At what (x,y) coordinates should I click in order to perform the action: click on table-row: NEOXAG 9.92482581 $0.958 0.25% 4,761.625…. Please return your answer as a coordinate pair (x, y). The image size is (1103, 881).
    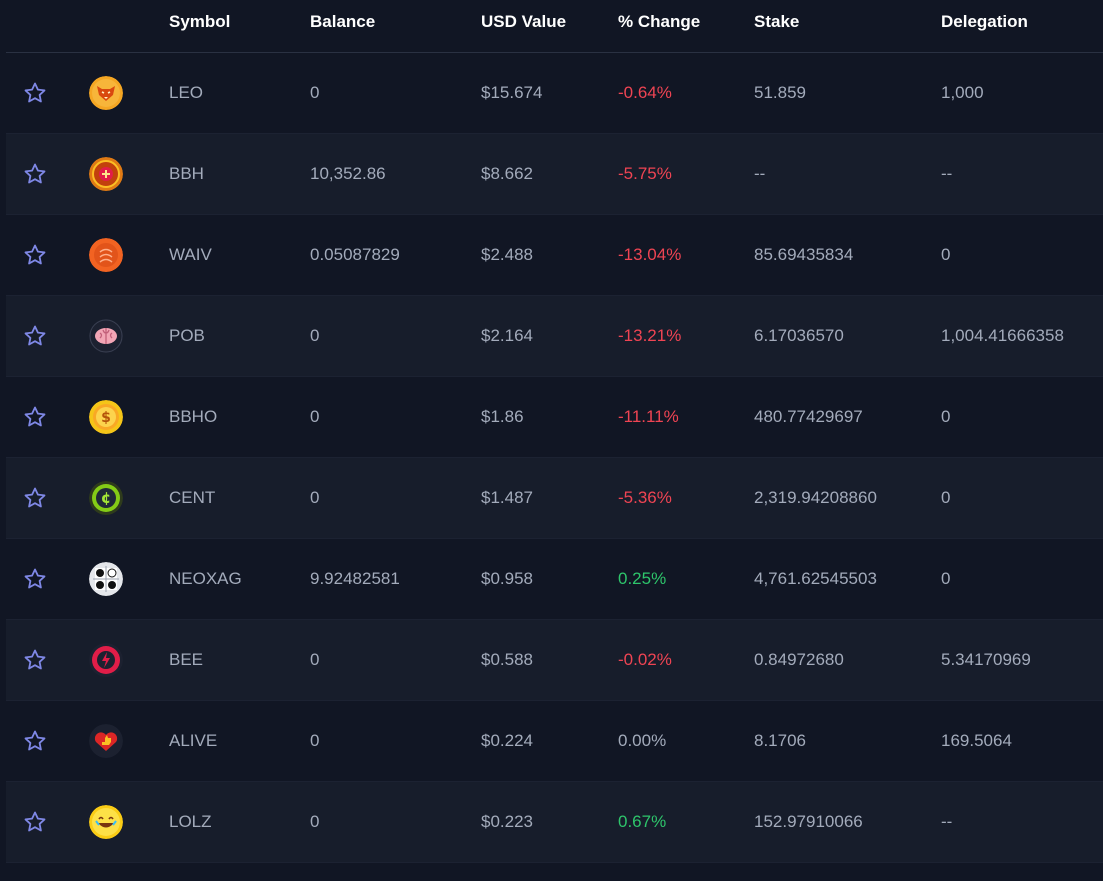
    Looking at the image, I should click on (554, 579).